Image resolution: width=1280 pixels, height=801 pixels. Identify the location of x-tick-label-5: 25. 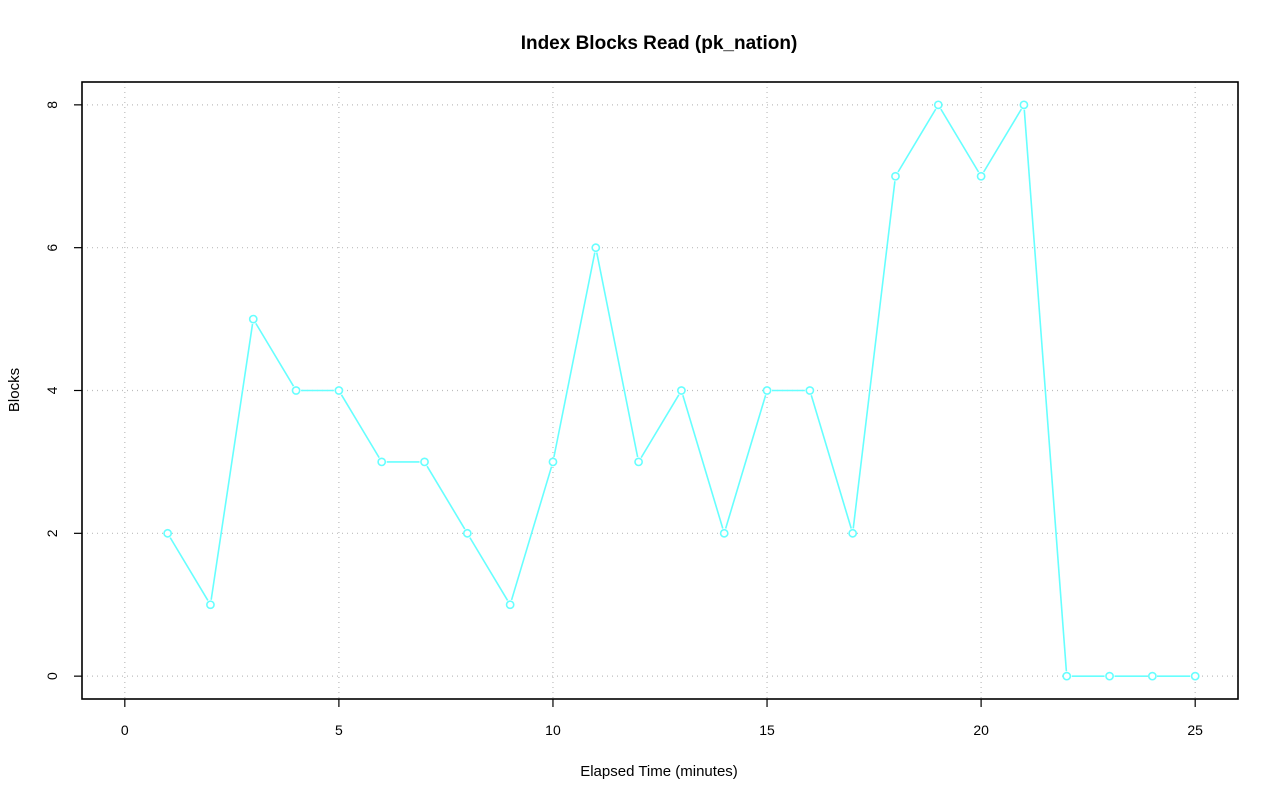
(1195, 730).